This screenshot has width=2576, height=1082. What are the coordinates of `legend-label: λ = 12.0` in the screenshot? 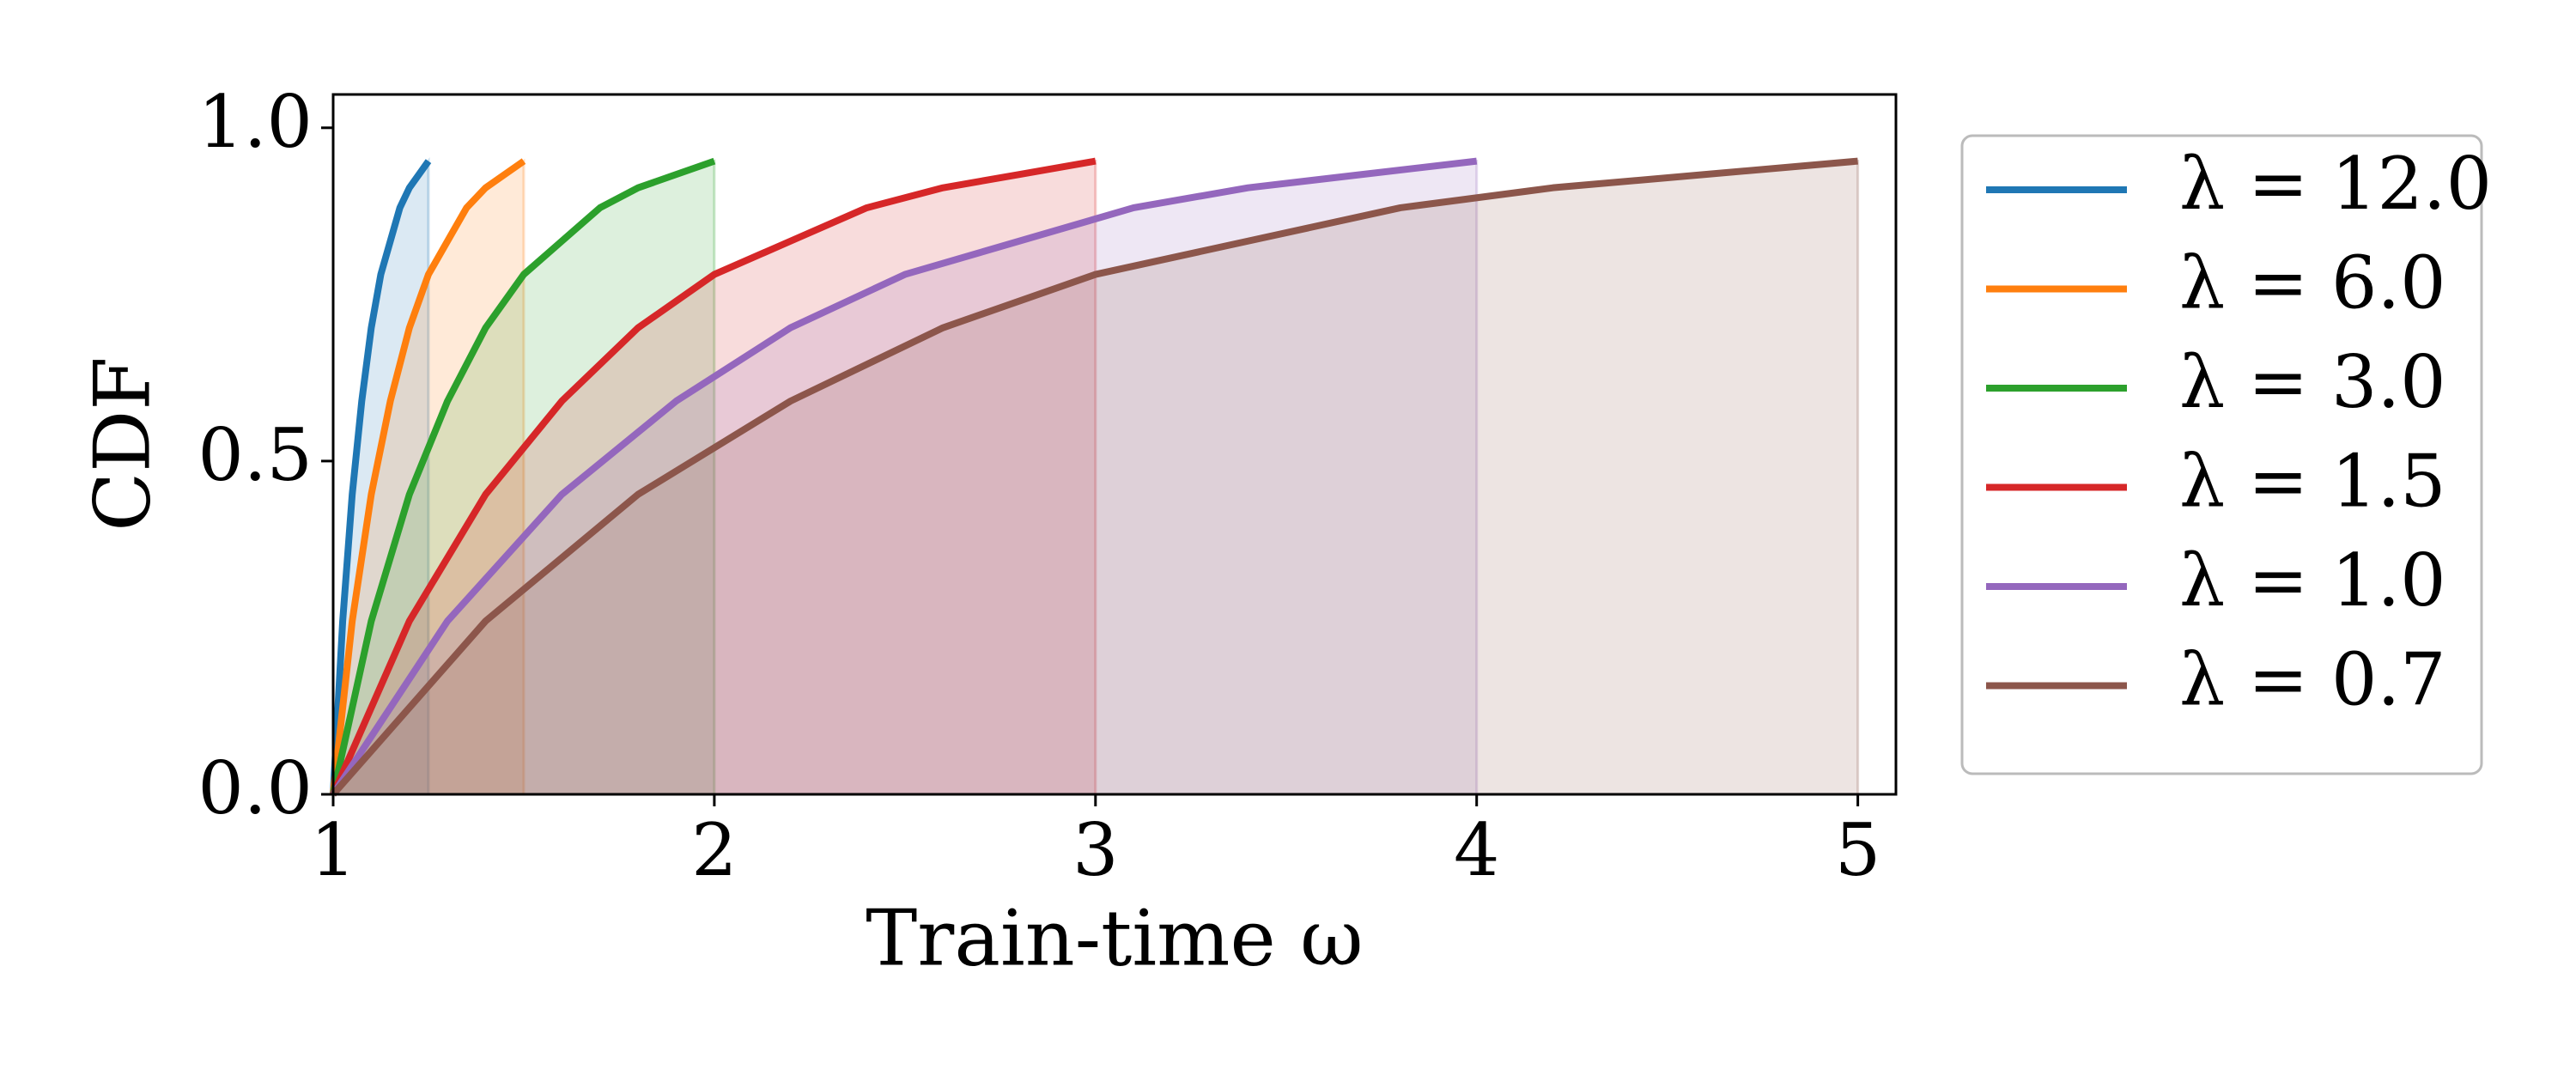 It's located at (2335, 184).